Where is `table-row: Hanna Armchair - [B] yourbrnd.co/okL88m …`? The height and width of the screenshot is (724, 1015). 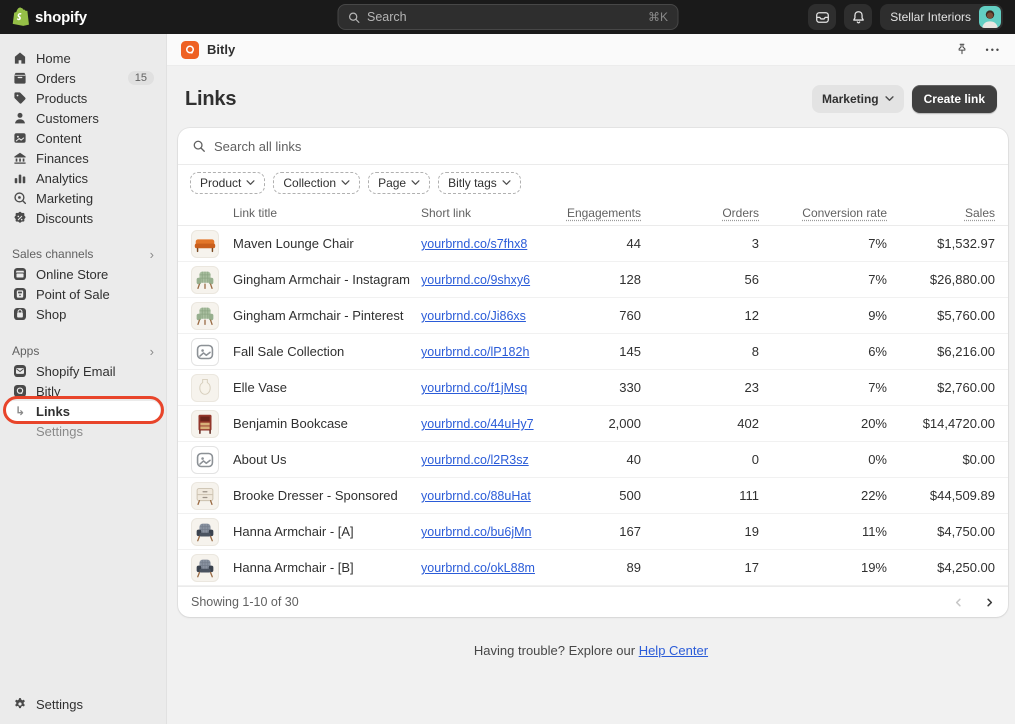
table-row: Hanna Armchair - [B] yourbrnd.co/okL88m … is located at coordinates (593, 568).